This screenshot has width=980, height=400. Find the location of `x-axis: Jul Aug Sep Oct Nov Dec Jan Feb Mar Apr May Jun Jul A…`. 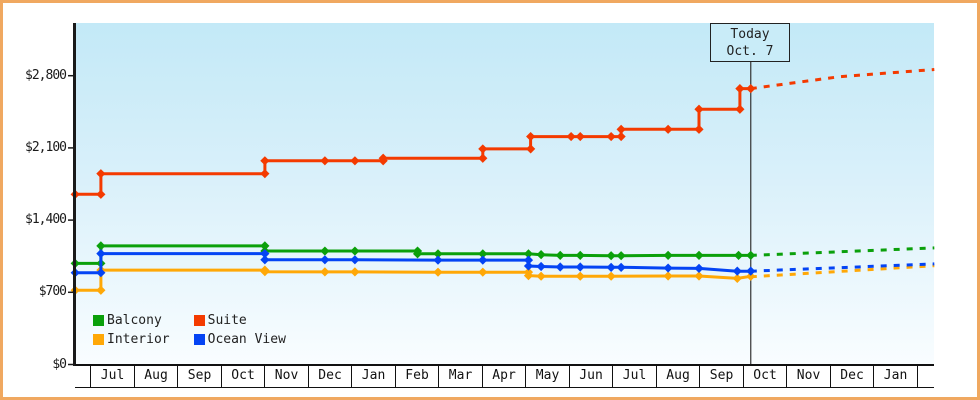

x-axis: Jul Aug Sep Oct Nov Dec Jan Feb Mar Apr May Jun Jul A… is located at coordinates (504, 376).